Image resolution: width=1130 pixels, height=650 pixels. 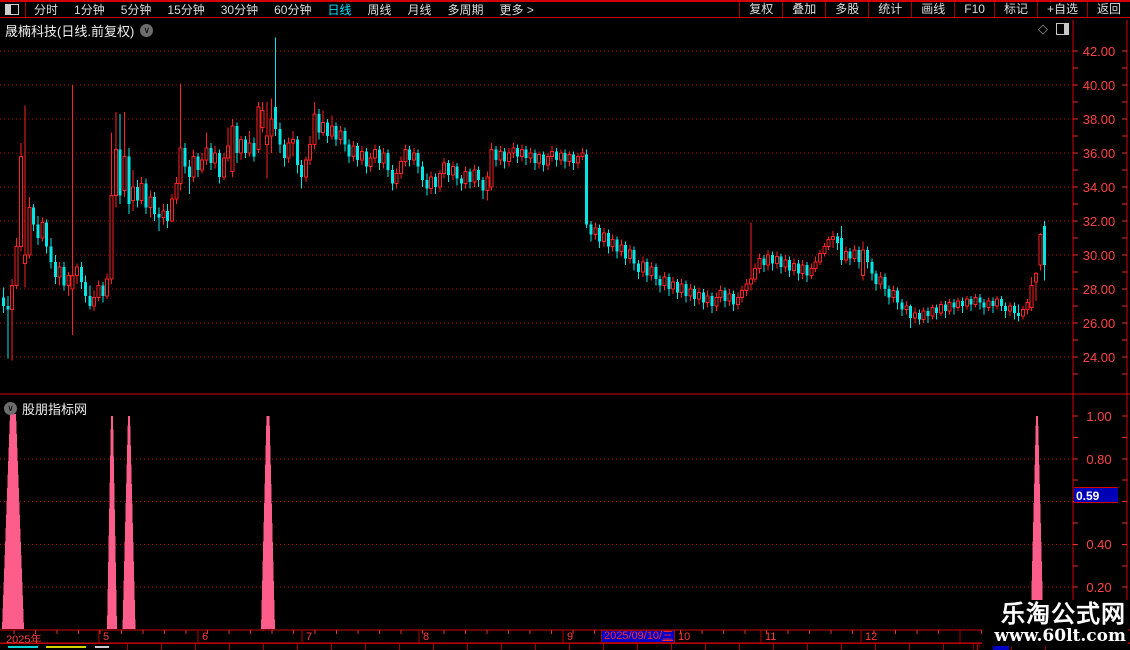 What do you see at coordinates (1063, 615) in the screenshot?
I see `watermark-site-name: 乐淘公式网` at bounding box center [1063, 615].